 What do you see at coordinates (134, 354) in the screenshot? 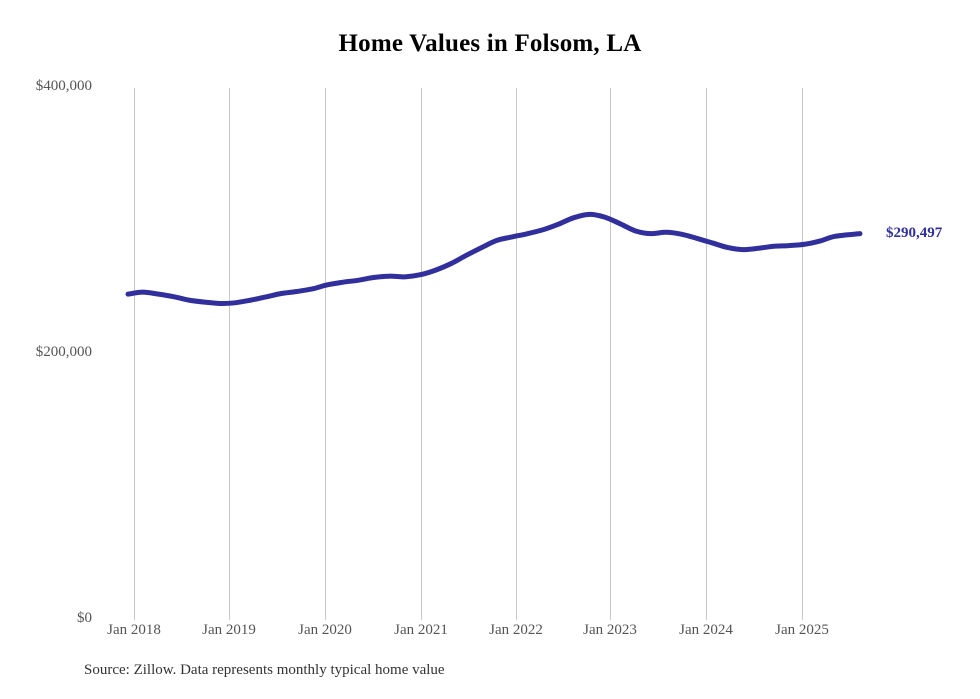
I see `gridline-jan-2018` at bounding box center [134, 354].